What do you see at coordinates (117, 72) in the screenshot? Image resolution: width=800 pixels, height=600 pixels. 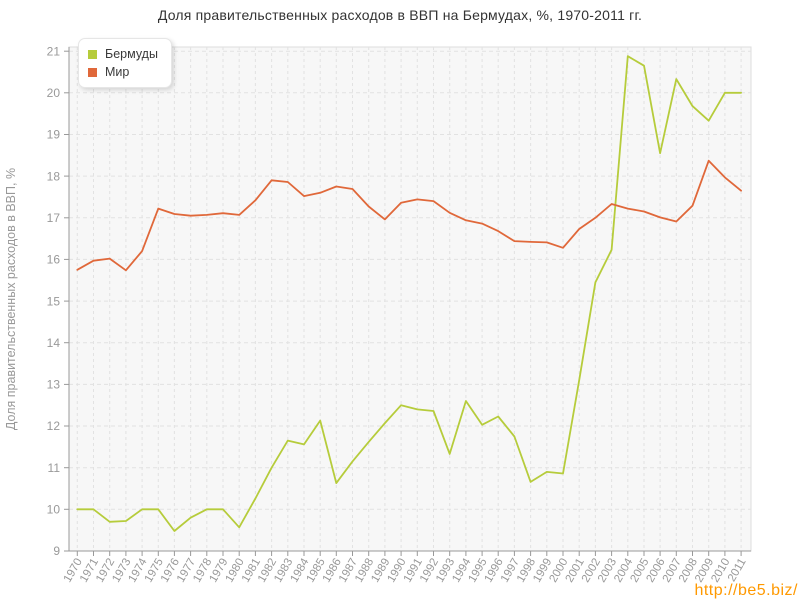 I see `legend-label-world: Мир` at bounding box center [117, 72].